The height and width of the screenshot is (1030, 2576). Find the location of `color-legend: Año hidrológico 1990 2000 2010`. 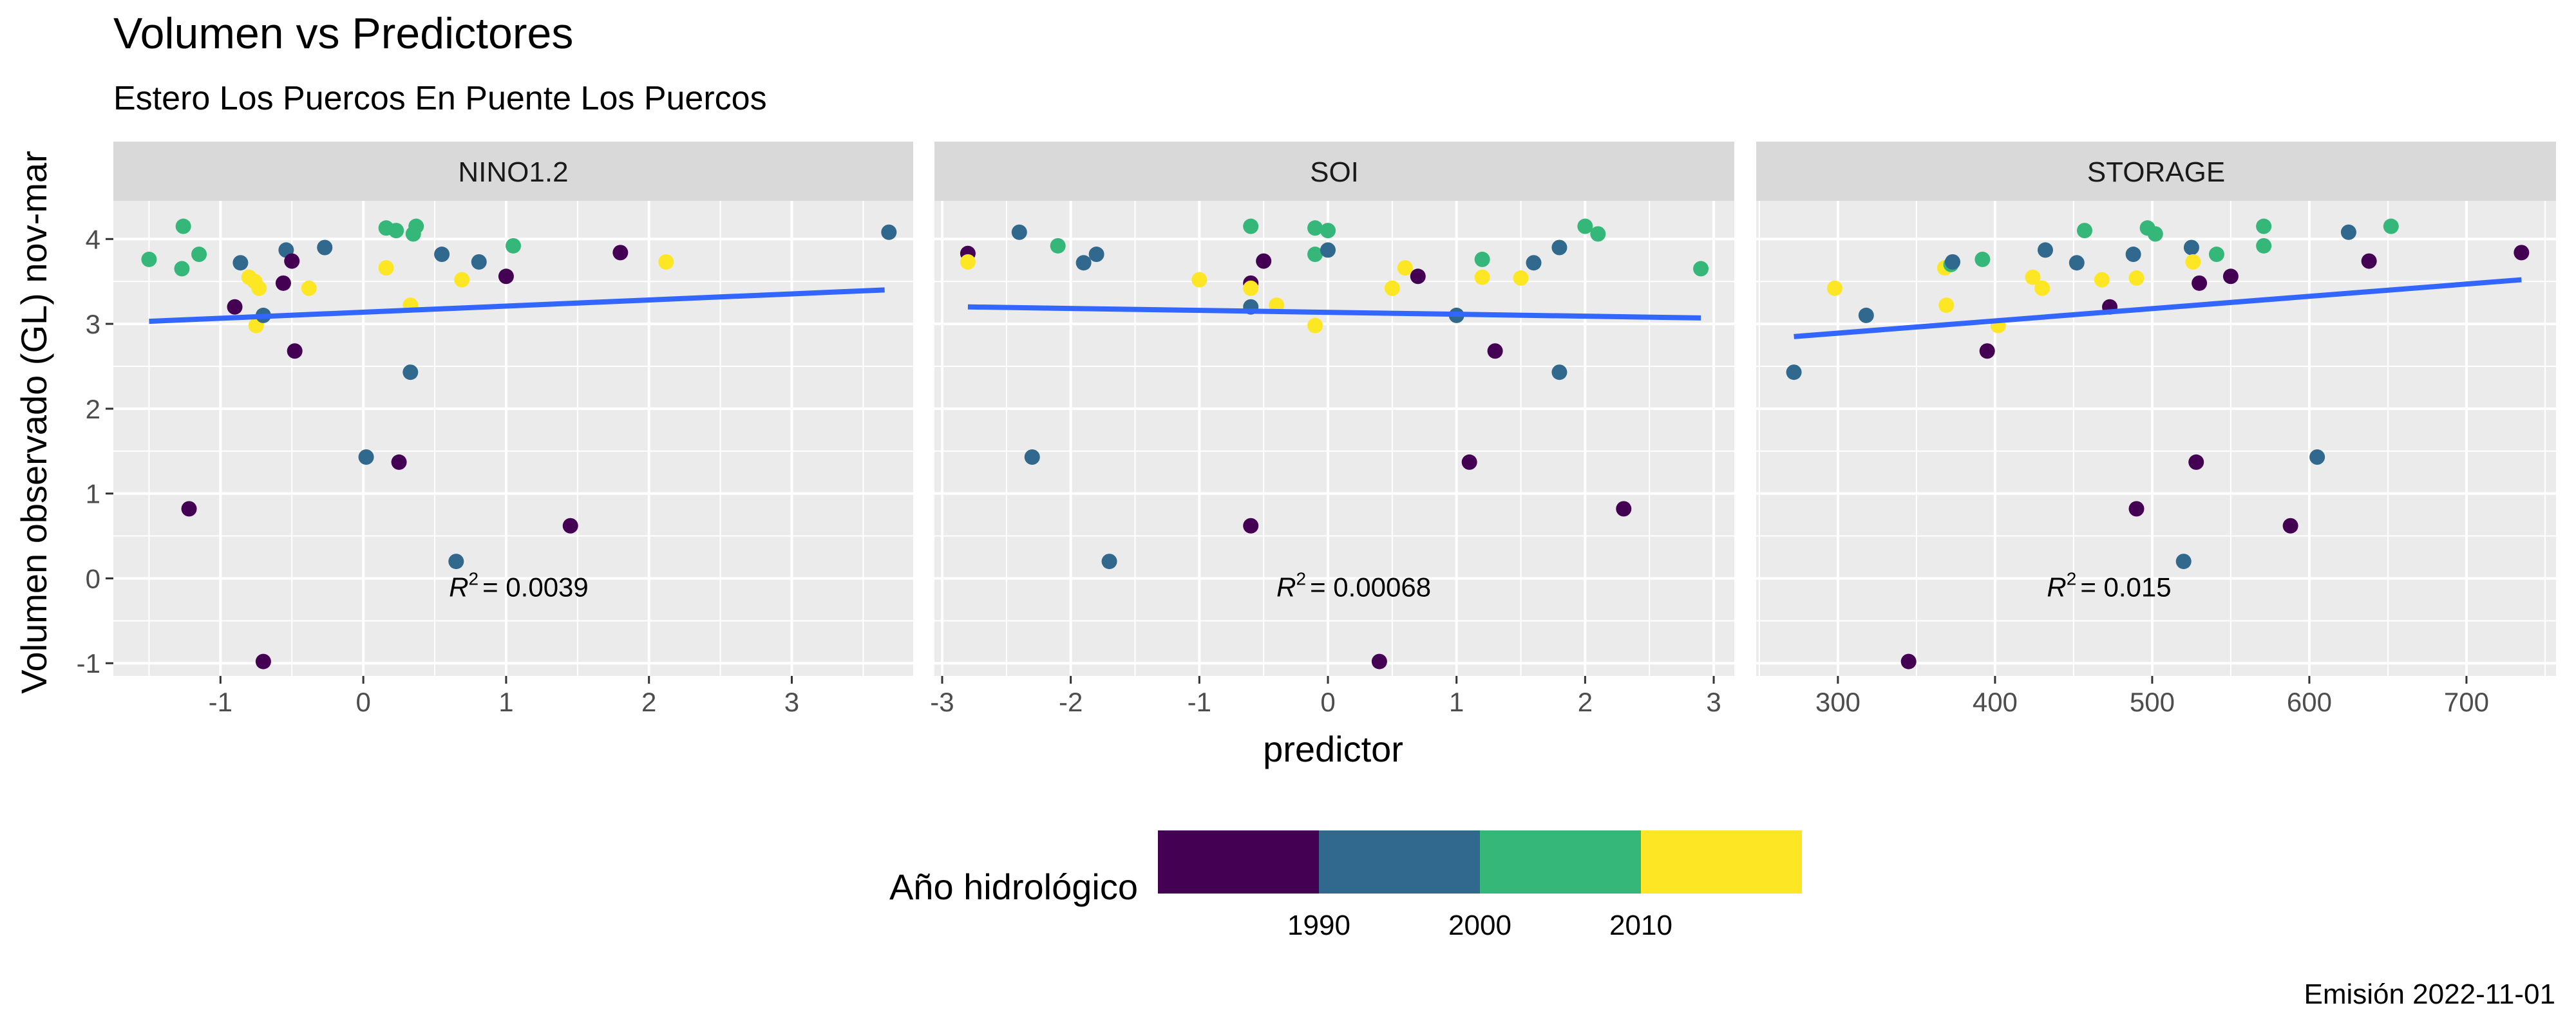

color-legend: Año hidrológico 1990 2000 2010 is located at coordinates (1345, 885).